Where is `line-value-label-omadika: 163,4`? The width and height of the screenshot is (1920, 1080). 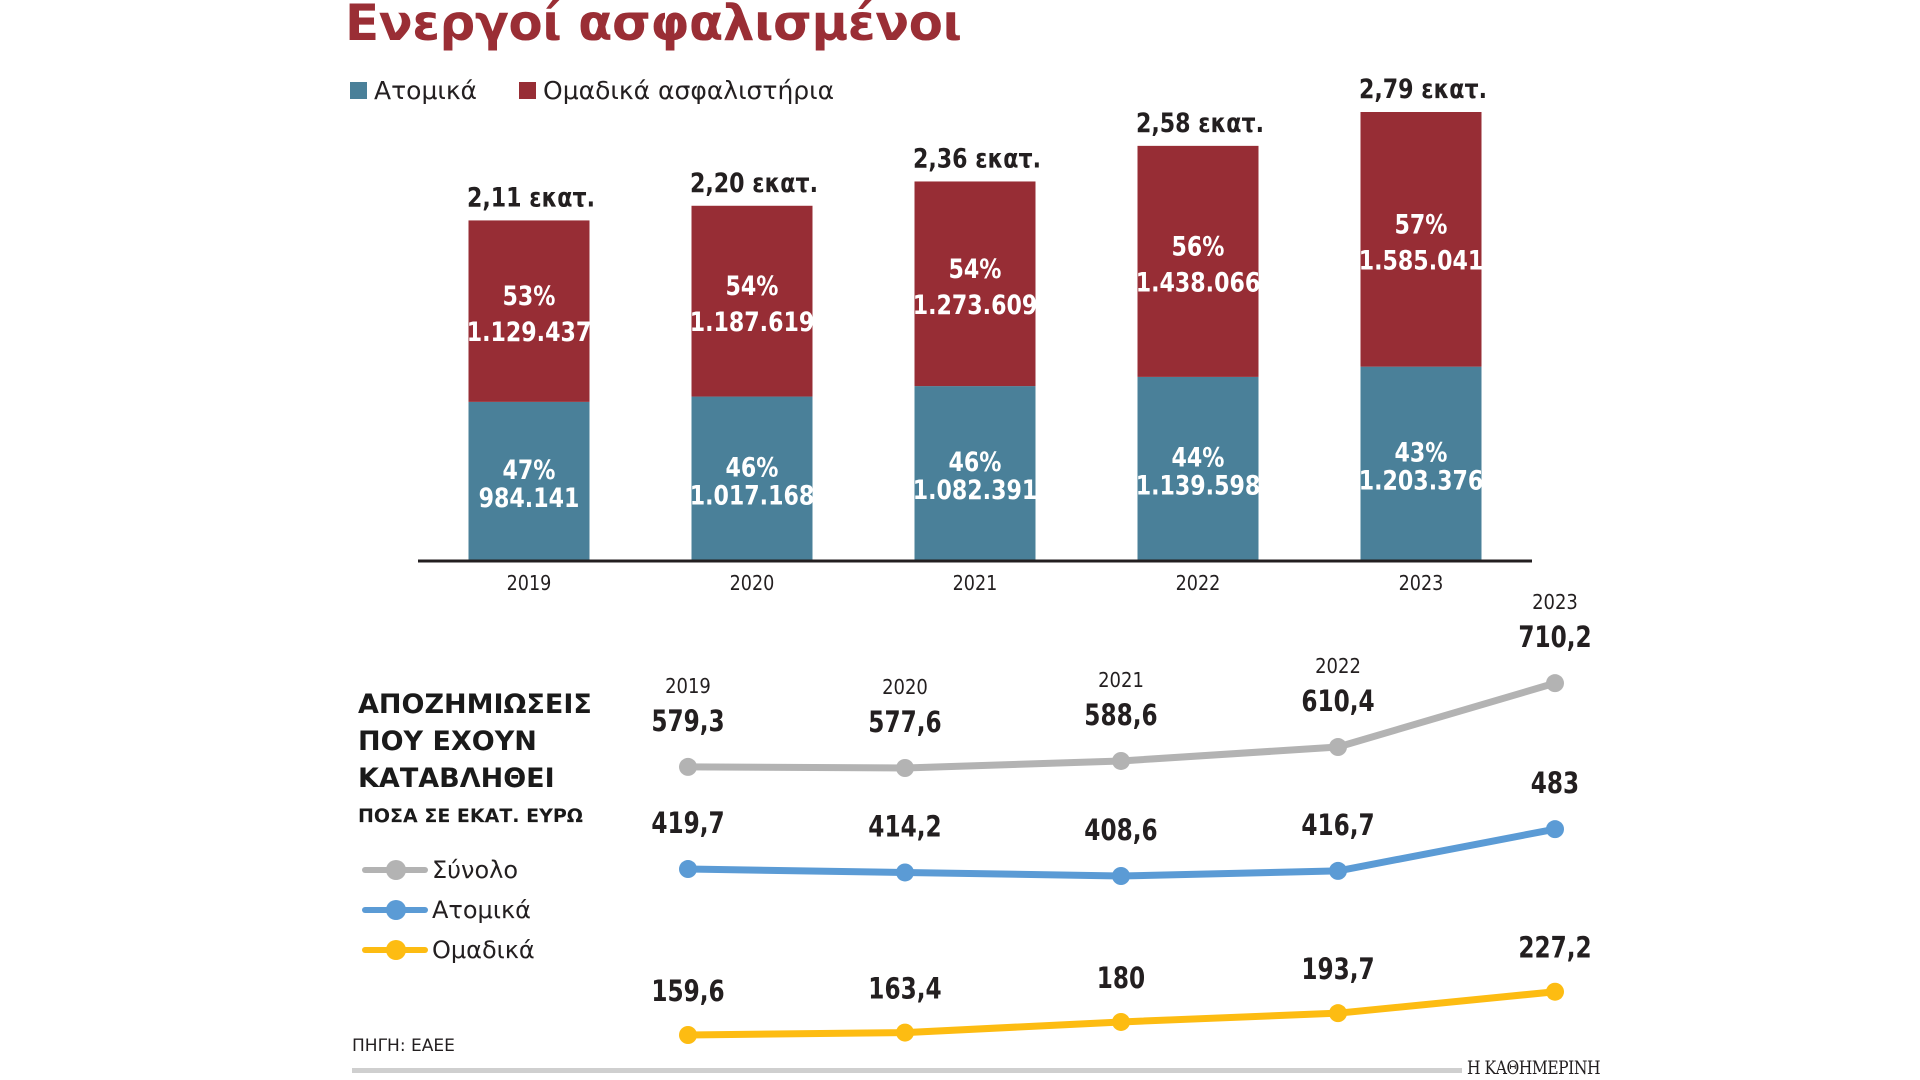
line-value-label-omadika: 163,4 is located at coordinates (904, 989).